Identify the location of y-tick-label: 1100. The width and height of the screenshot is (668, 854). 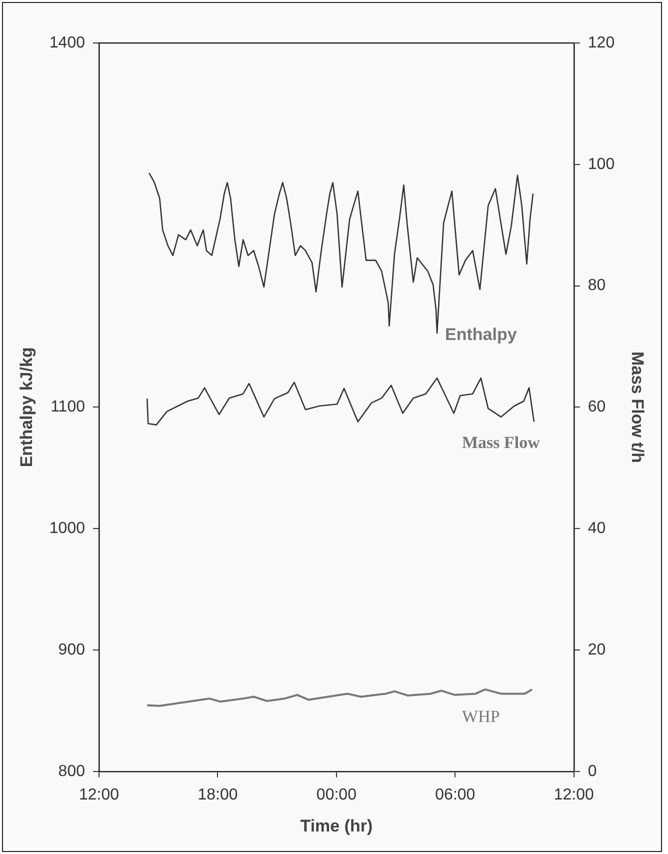
(68, 407).